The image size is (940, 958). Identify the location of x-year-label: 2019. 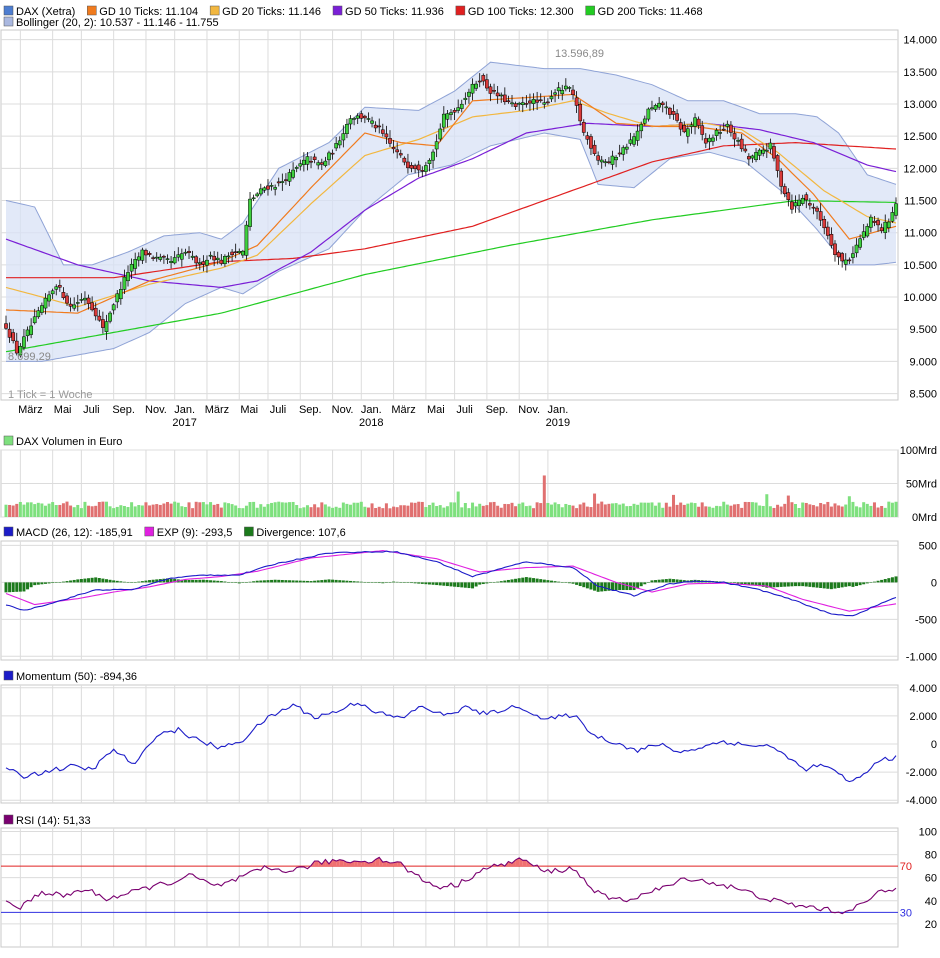
(558, 423).